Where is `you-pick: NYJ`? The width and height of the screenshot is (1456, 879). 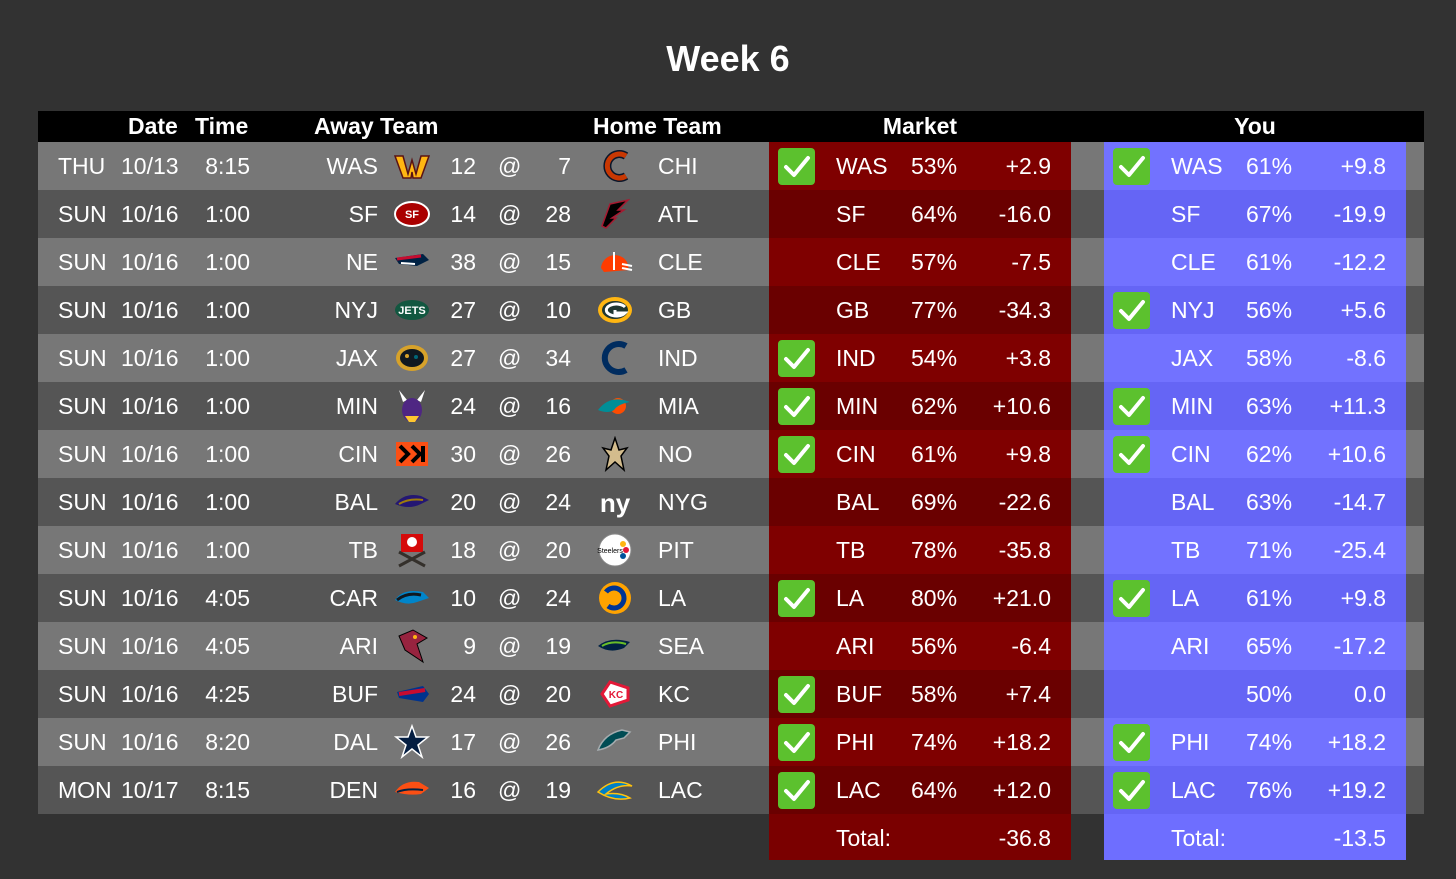
you-pick: NYJ is located at coordinates (1193, 310).